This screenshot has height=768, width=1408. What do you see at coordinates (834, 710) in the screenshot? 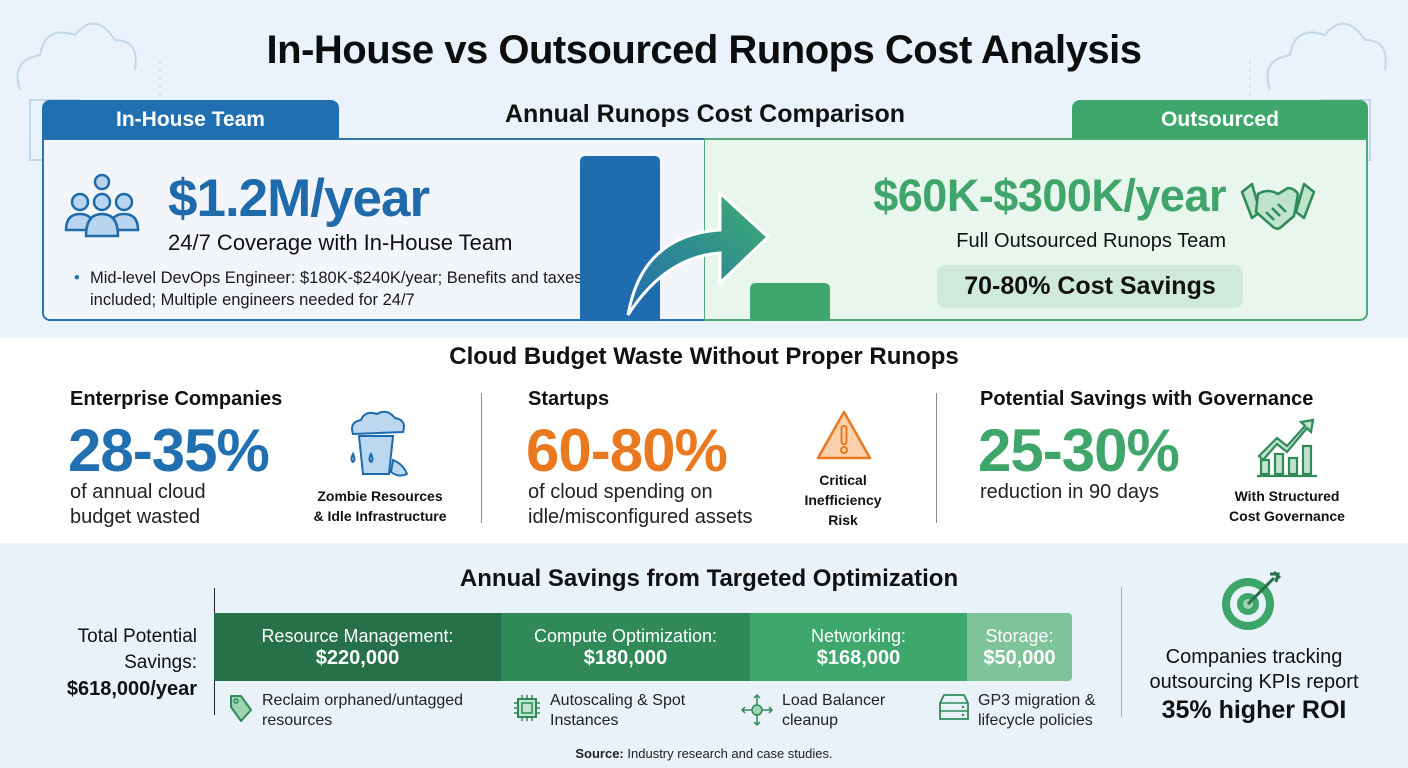
I see `legend-text: Load Balancer cleanup` at bounding box center [834, 710].